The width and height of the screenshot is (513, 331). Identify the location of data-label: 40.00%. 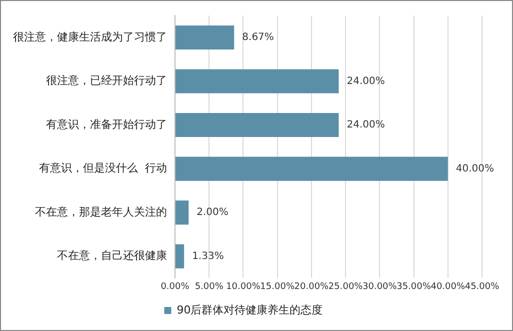
(475, 168).